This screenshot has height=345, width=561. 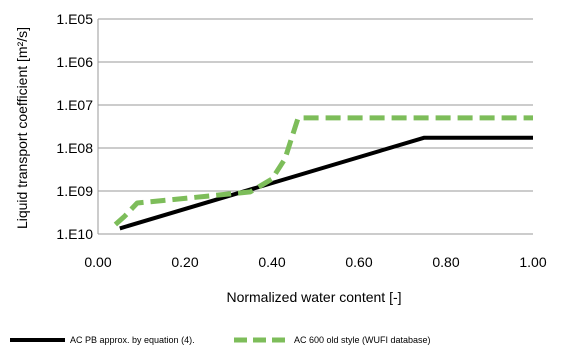 What do you see at coordinates (132, 340) in the screenshot?
I see `legend-label-1: AC PB approx. by equation (4).` at bounding box center [132, 340].